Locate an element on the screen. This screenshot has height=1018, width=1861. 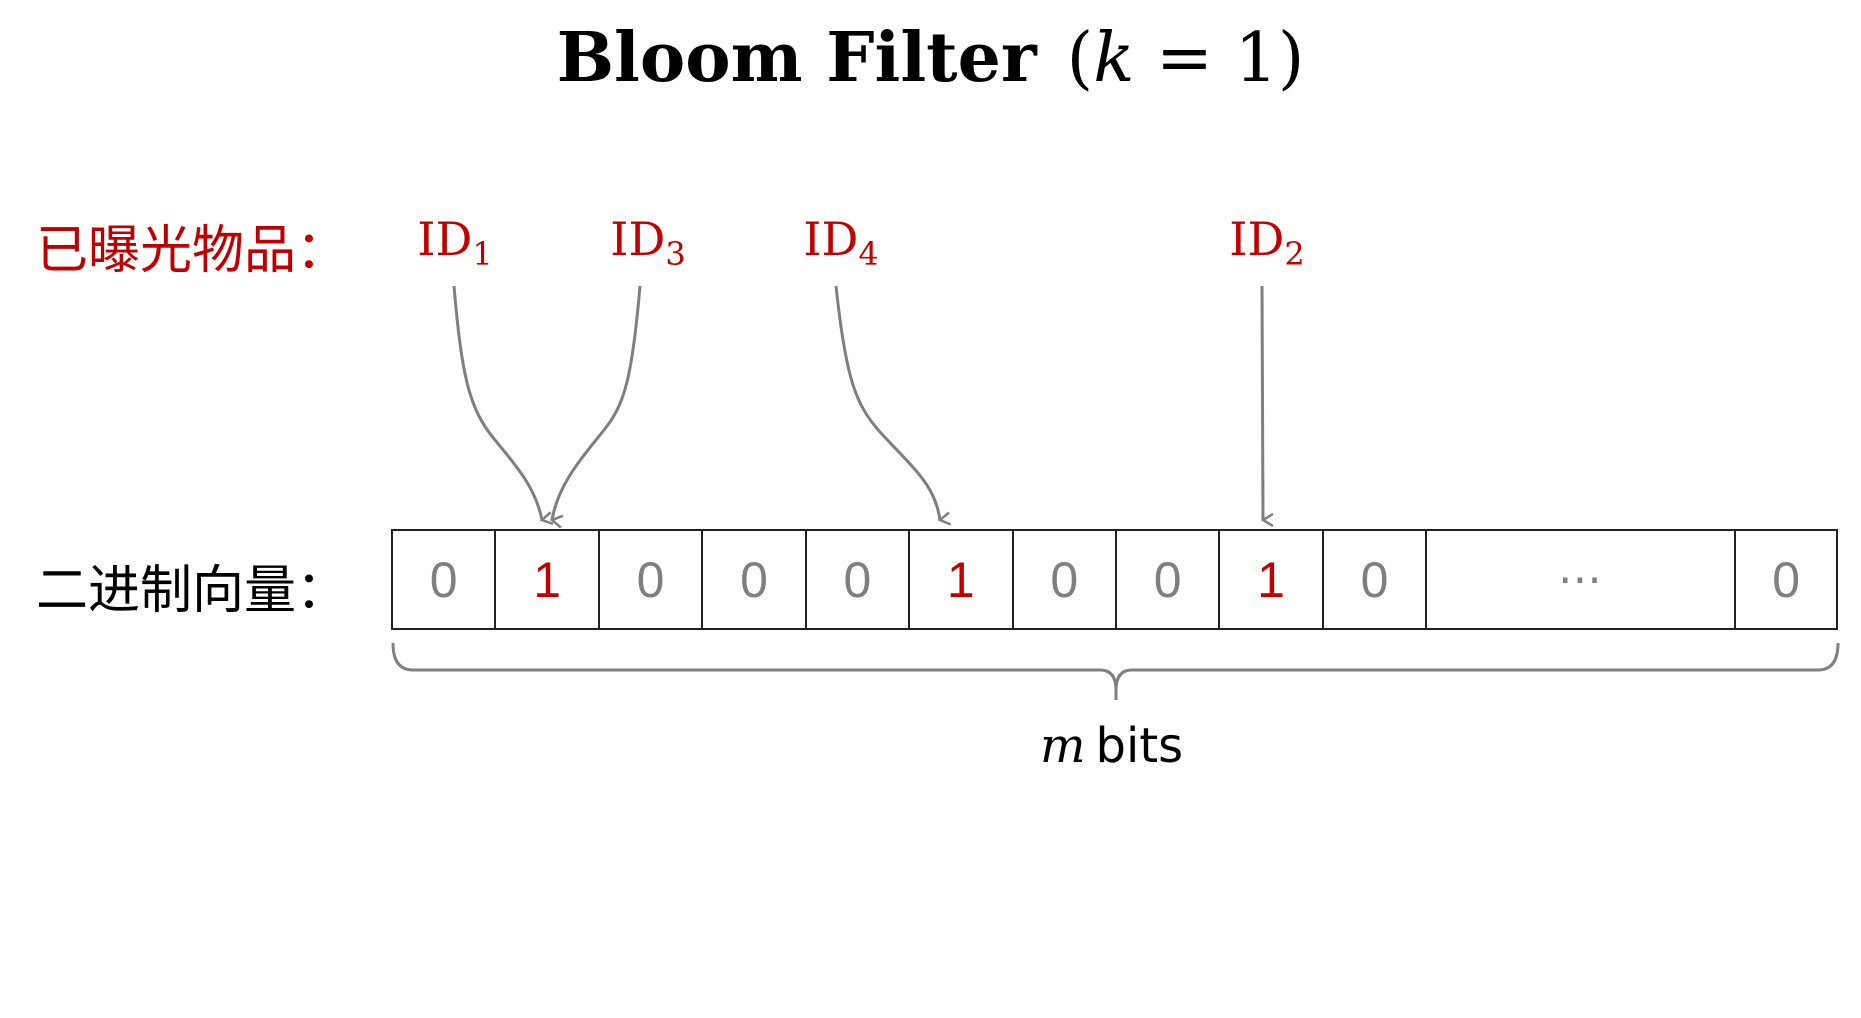
bit-cell-4: 0 is located at coordinates (859, 579).